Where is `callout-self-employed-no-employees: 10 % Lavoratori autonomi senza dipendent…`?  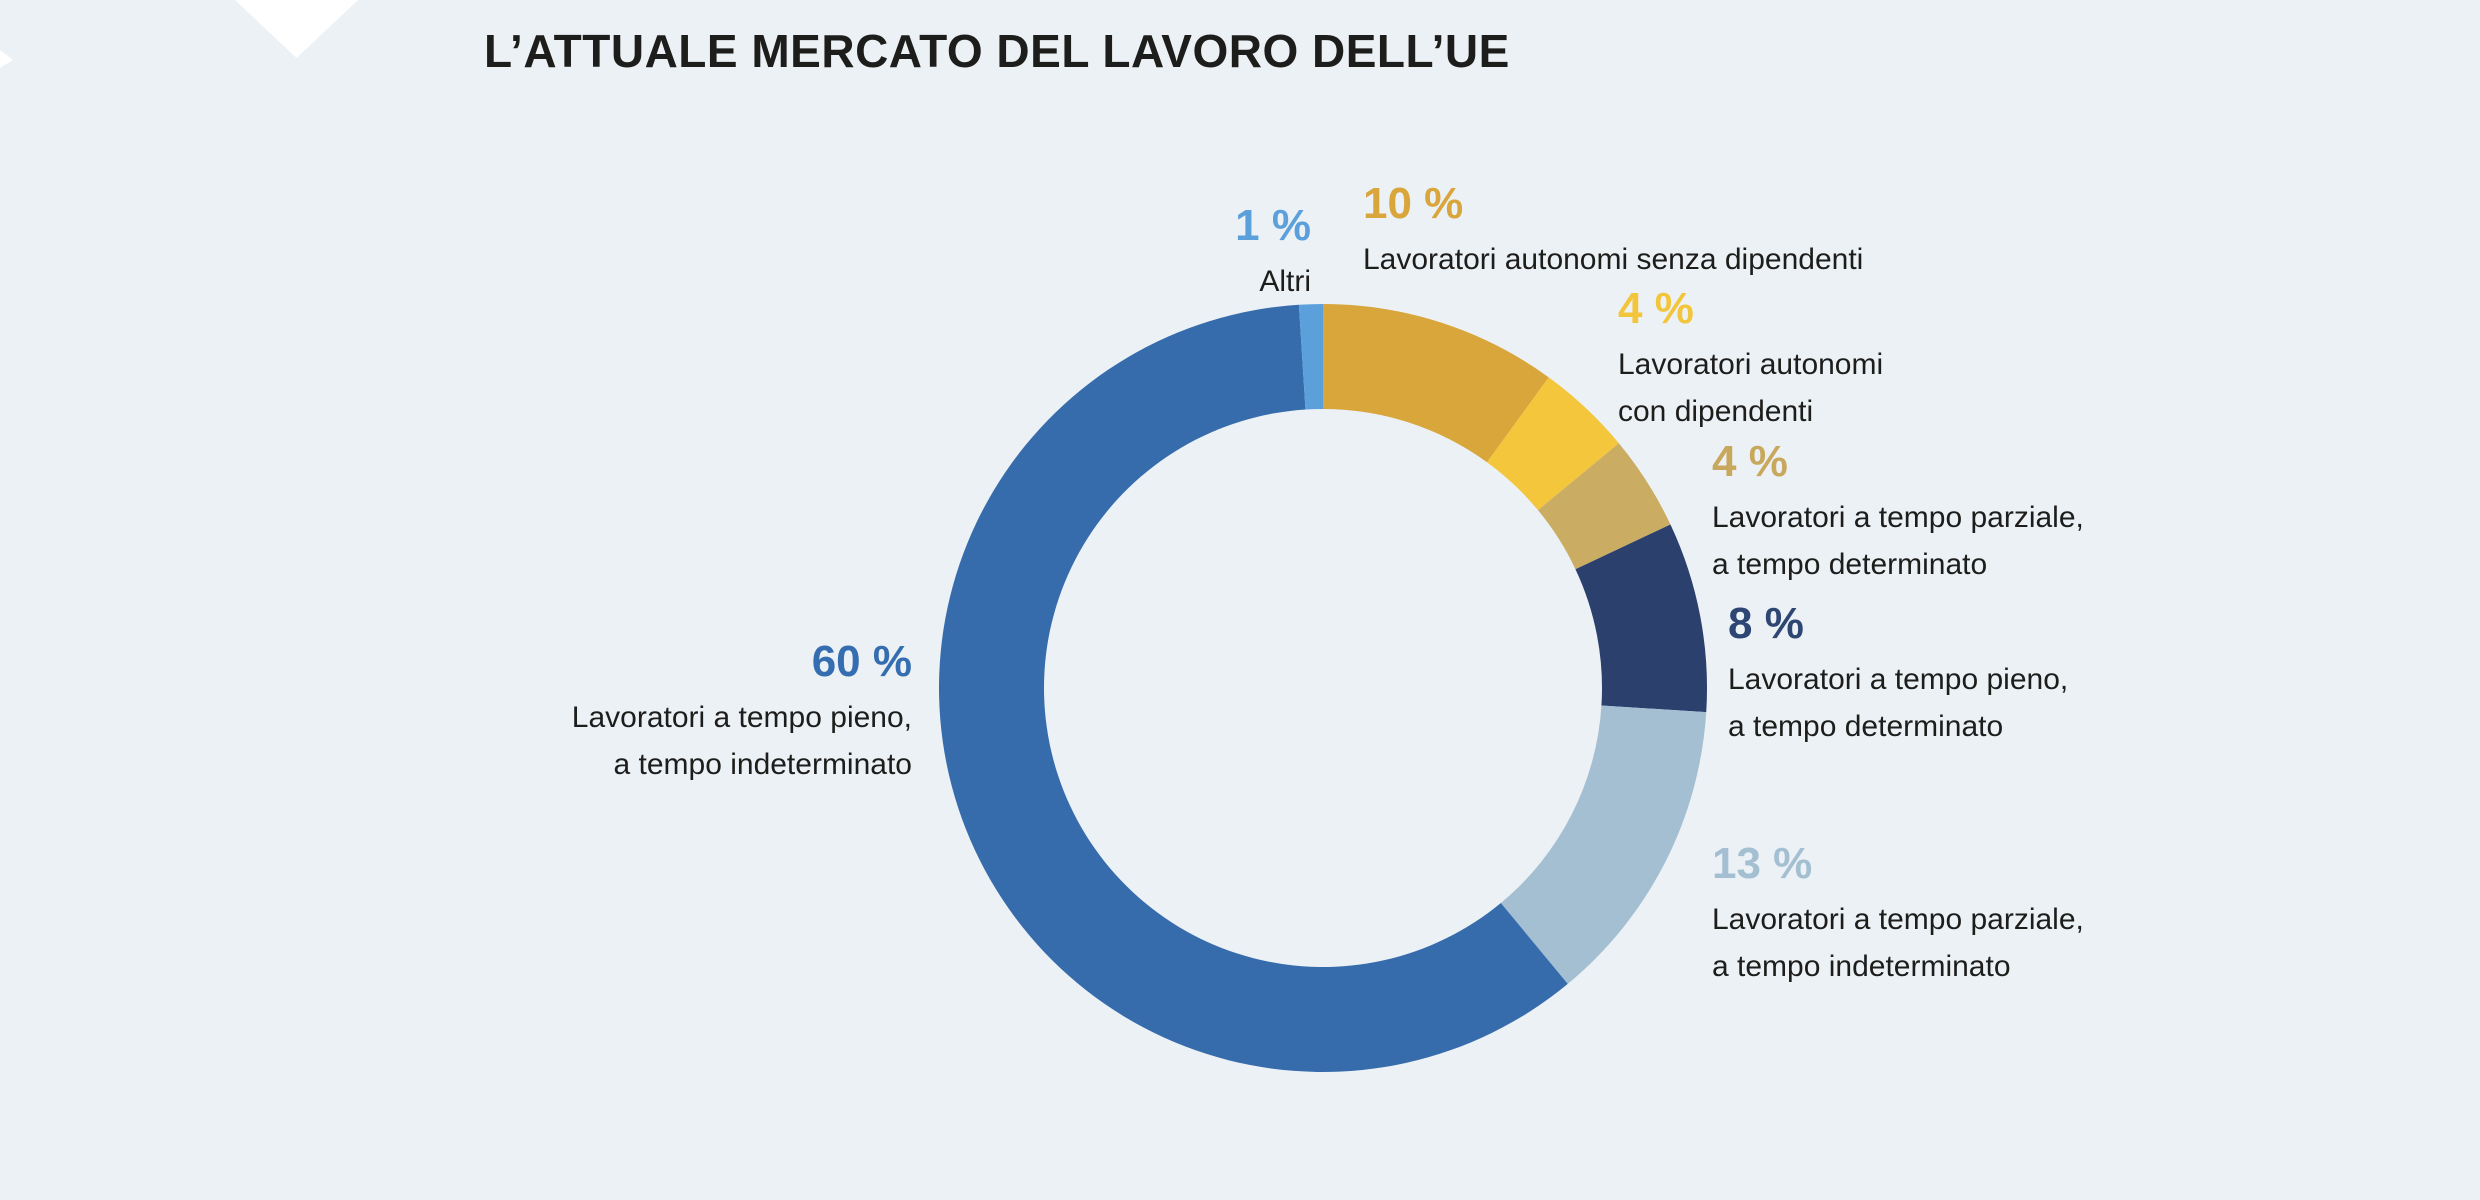 callout-self-employed-no-employees: 10 % Lavoratori autonomi senza dipendent… is located at coordinates (1613, 231).